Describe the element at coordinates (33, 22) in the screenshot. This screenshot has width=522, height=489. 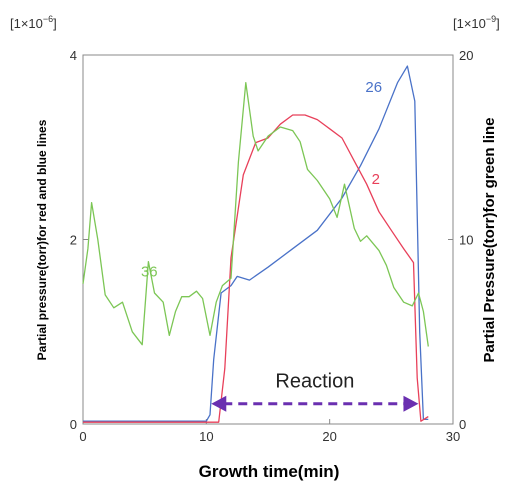
I see `left-axis-multiplier: [1×10−6]` at that location.